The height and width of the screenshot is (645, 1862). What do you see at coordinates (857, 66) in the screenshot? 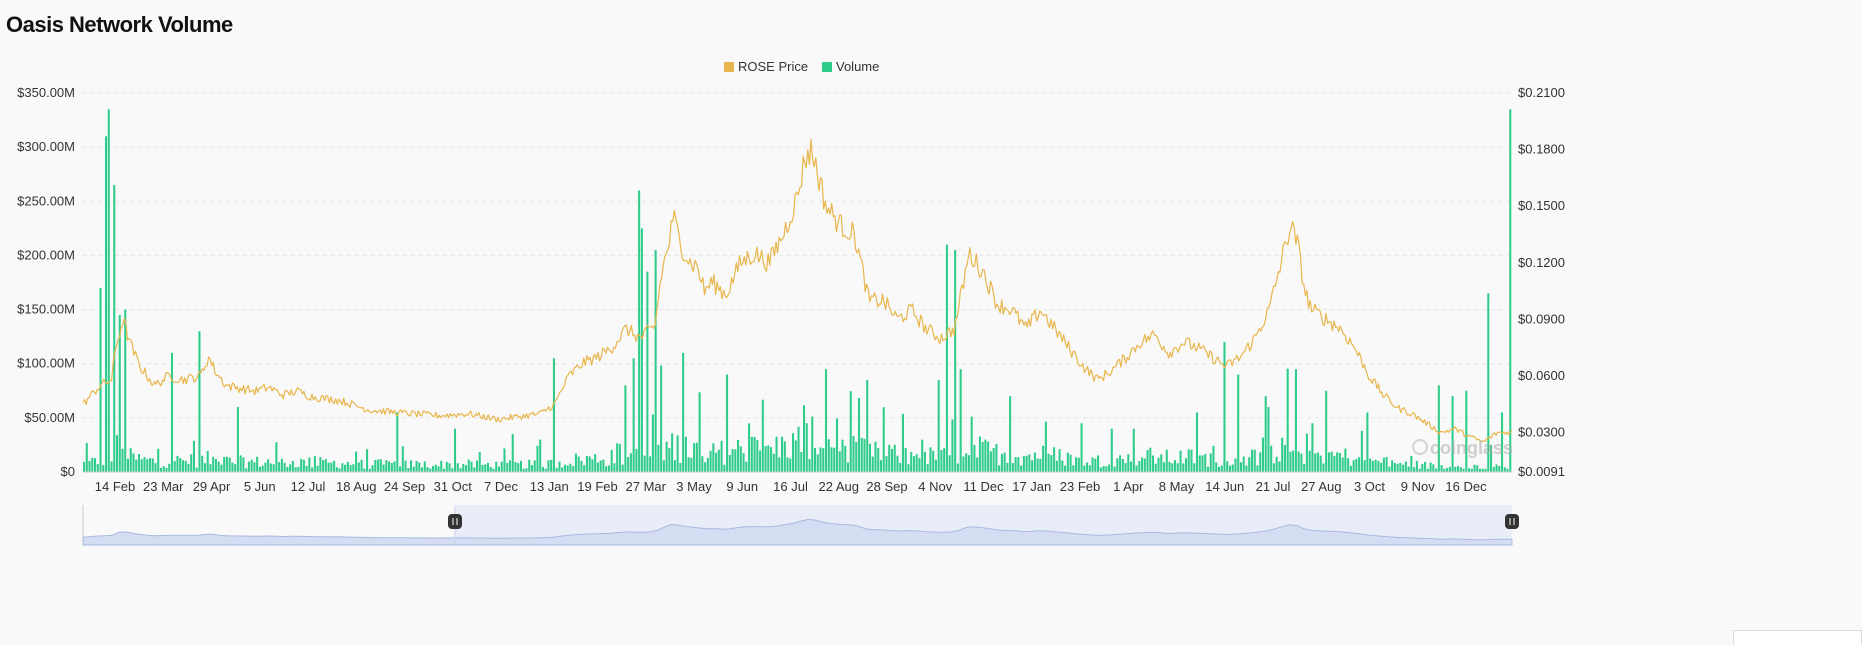
I see `legend-label: Volume` at bounding box center [857, 66].